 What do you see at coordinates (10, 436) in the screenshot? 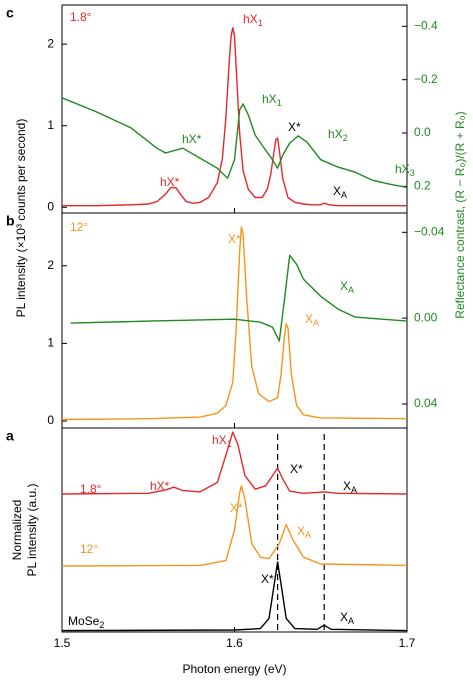
I see `panel-label: a` at bounding box center [10, 436].